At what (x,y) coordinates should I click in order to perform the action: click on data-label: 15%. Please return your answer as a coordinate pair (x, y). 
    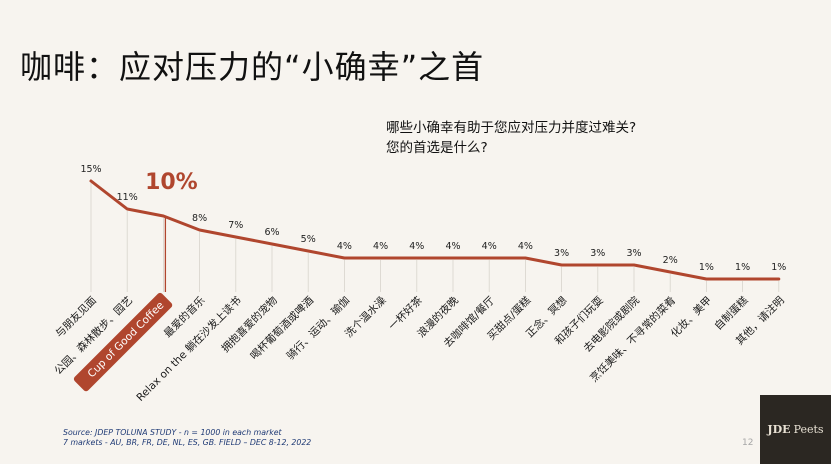
    Looking at the image, I should click on (90, 169).